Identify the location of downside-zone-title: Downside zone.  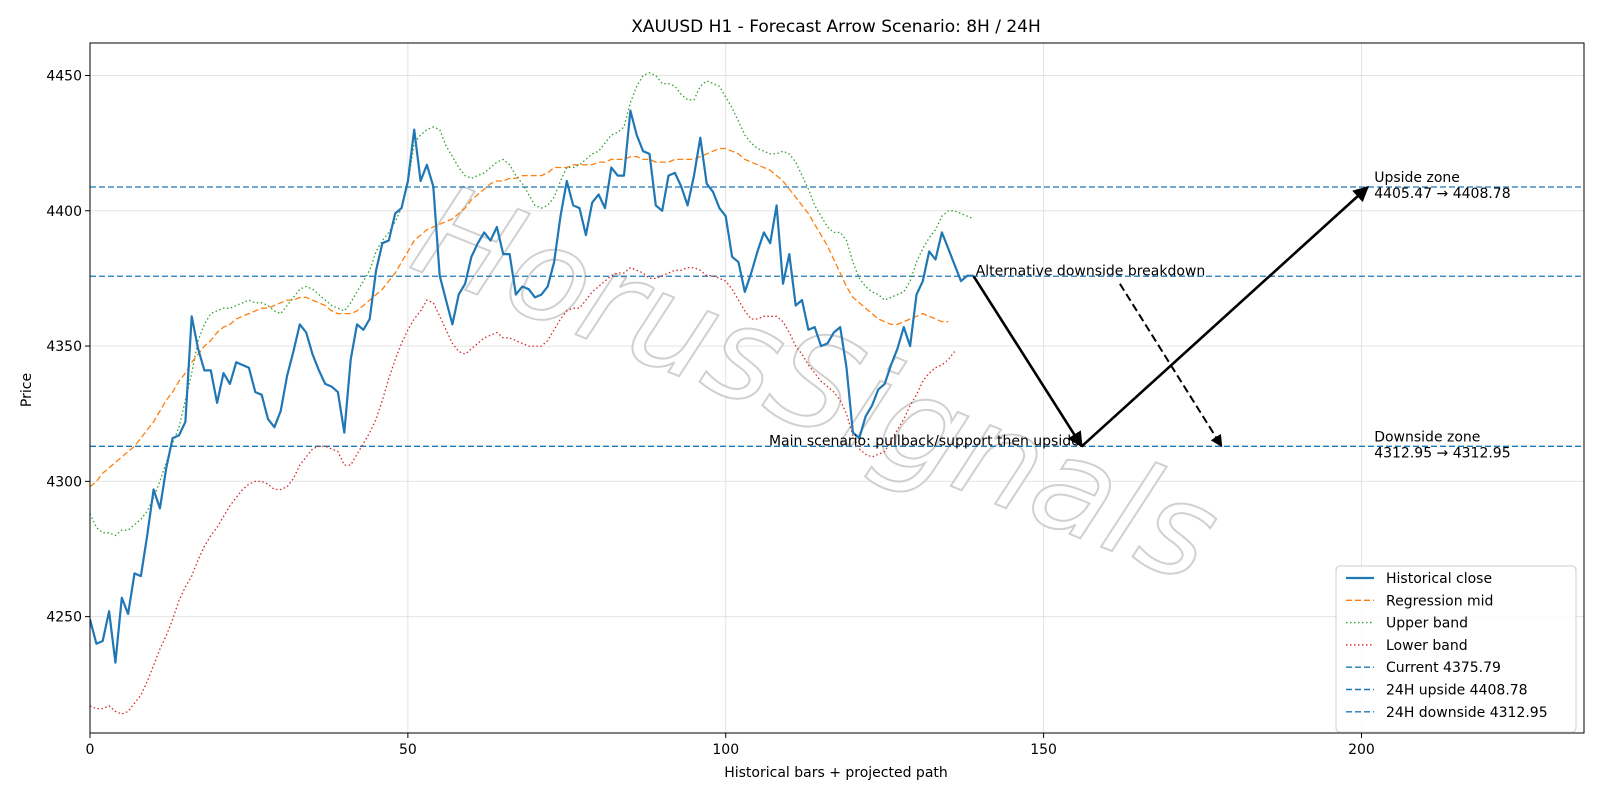
(1427, 437).